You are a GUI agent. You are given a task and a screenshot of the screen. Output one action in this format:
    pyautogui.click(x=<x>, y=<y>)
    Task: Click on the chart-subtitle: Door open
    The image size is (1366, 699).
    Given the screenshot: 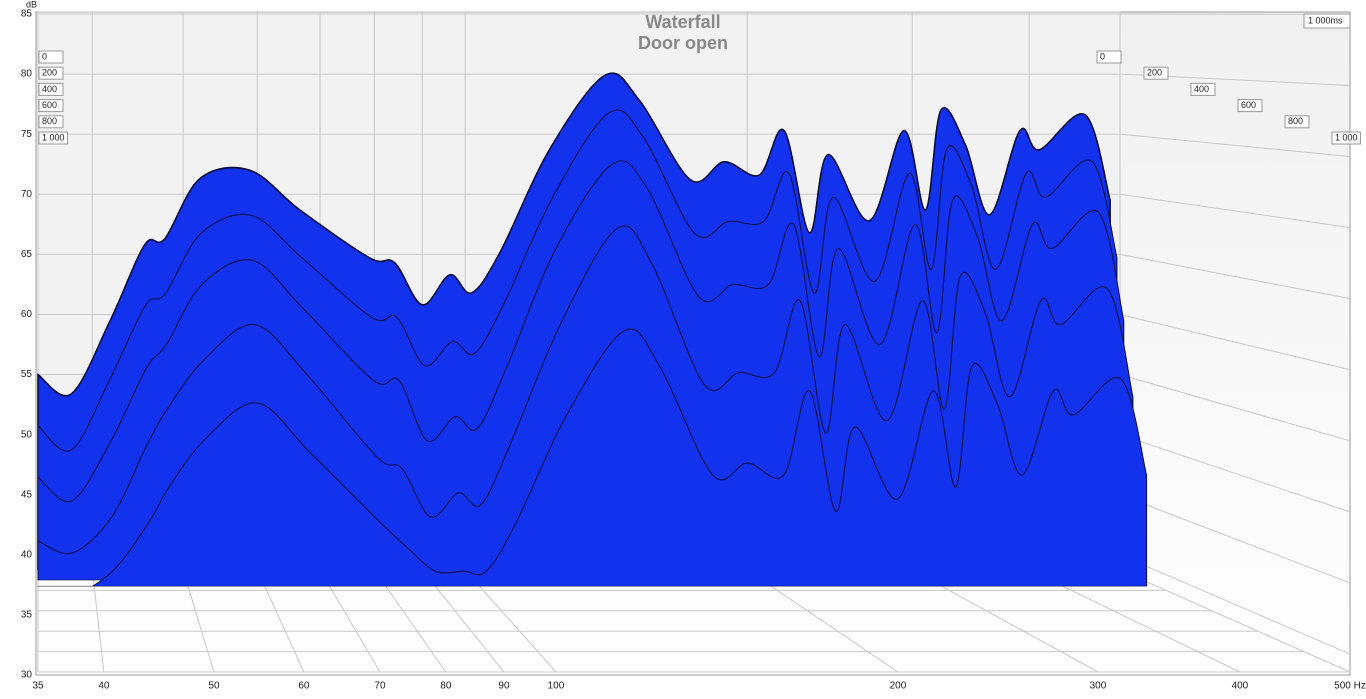 What is the action you would take?
    pyautogui.click(x=683, y=43)
    